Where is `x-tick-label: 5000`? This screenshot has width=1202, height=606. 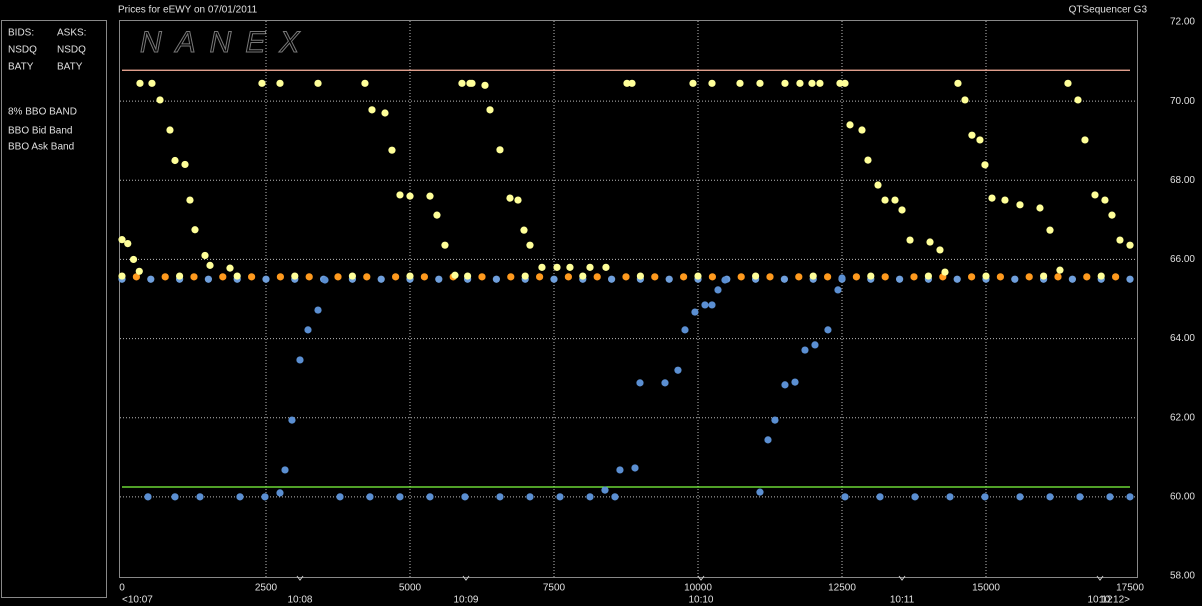 x-tick-label: 5000 is located at coordinates (410, 588).